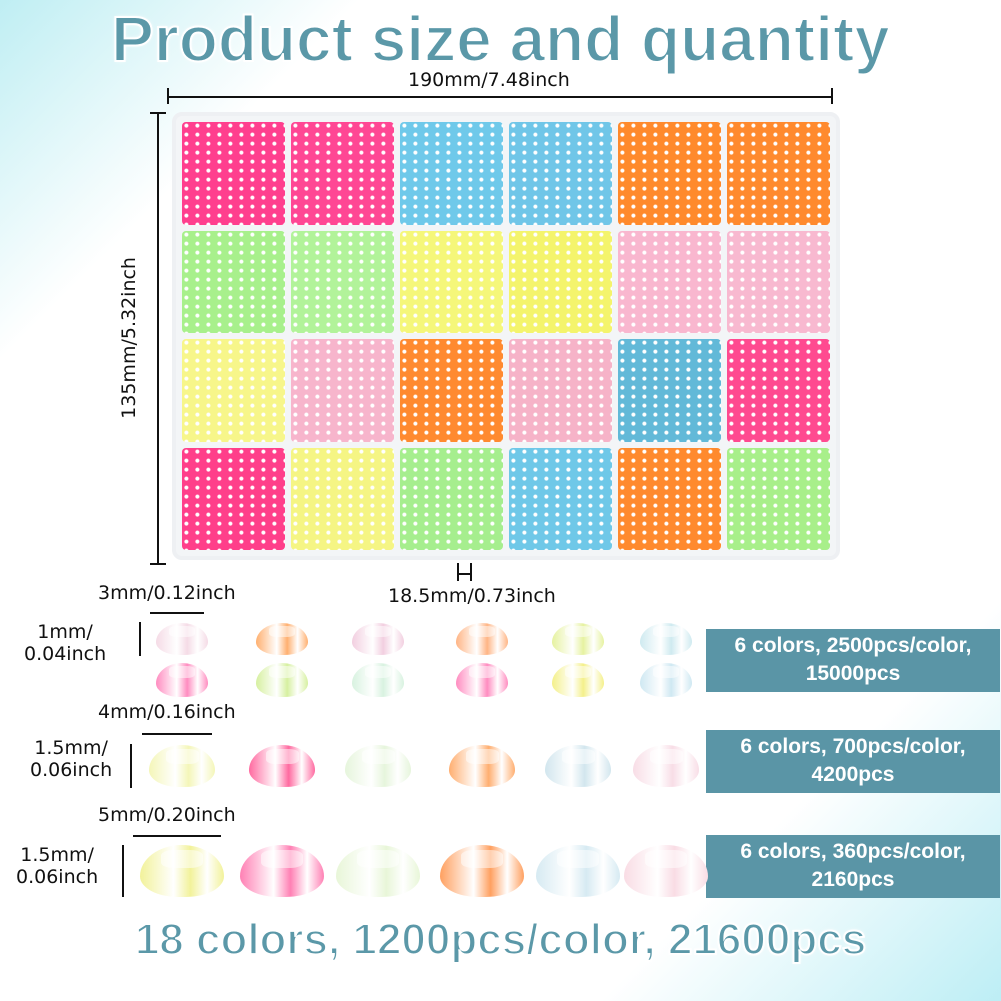 Image resolution: width=1001 pixels, height=1001 pixels. I want to click on page-title: Product size and quantity, so click(500, 39).